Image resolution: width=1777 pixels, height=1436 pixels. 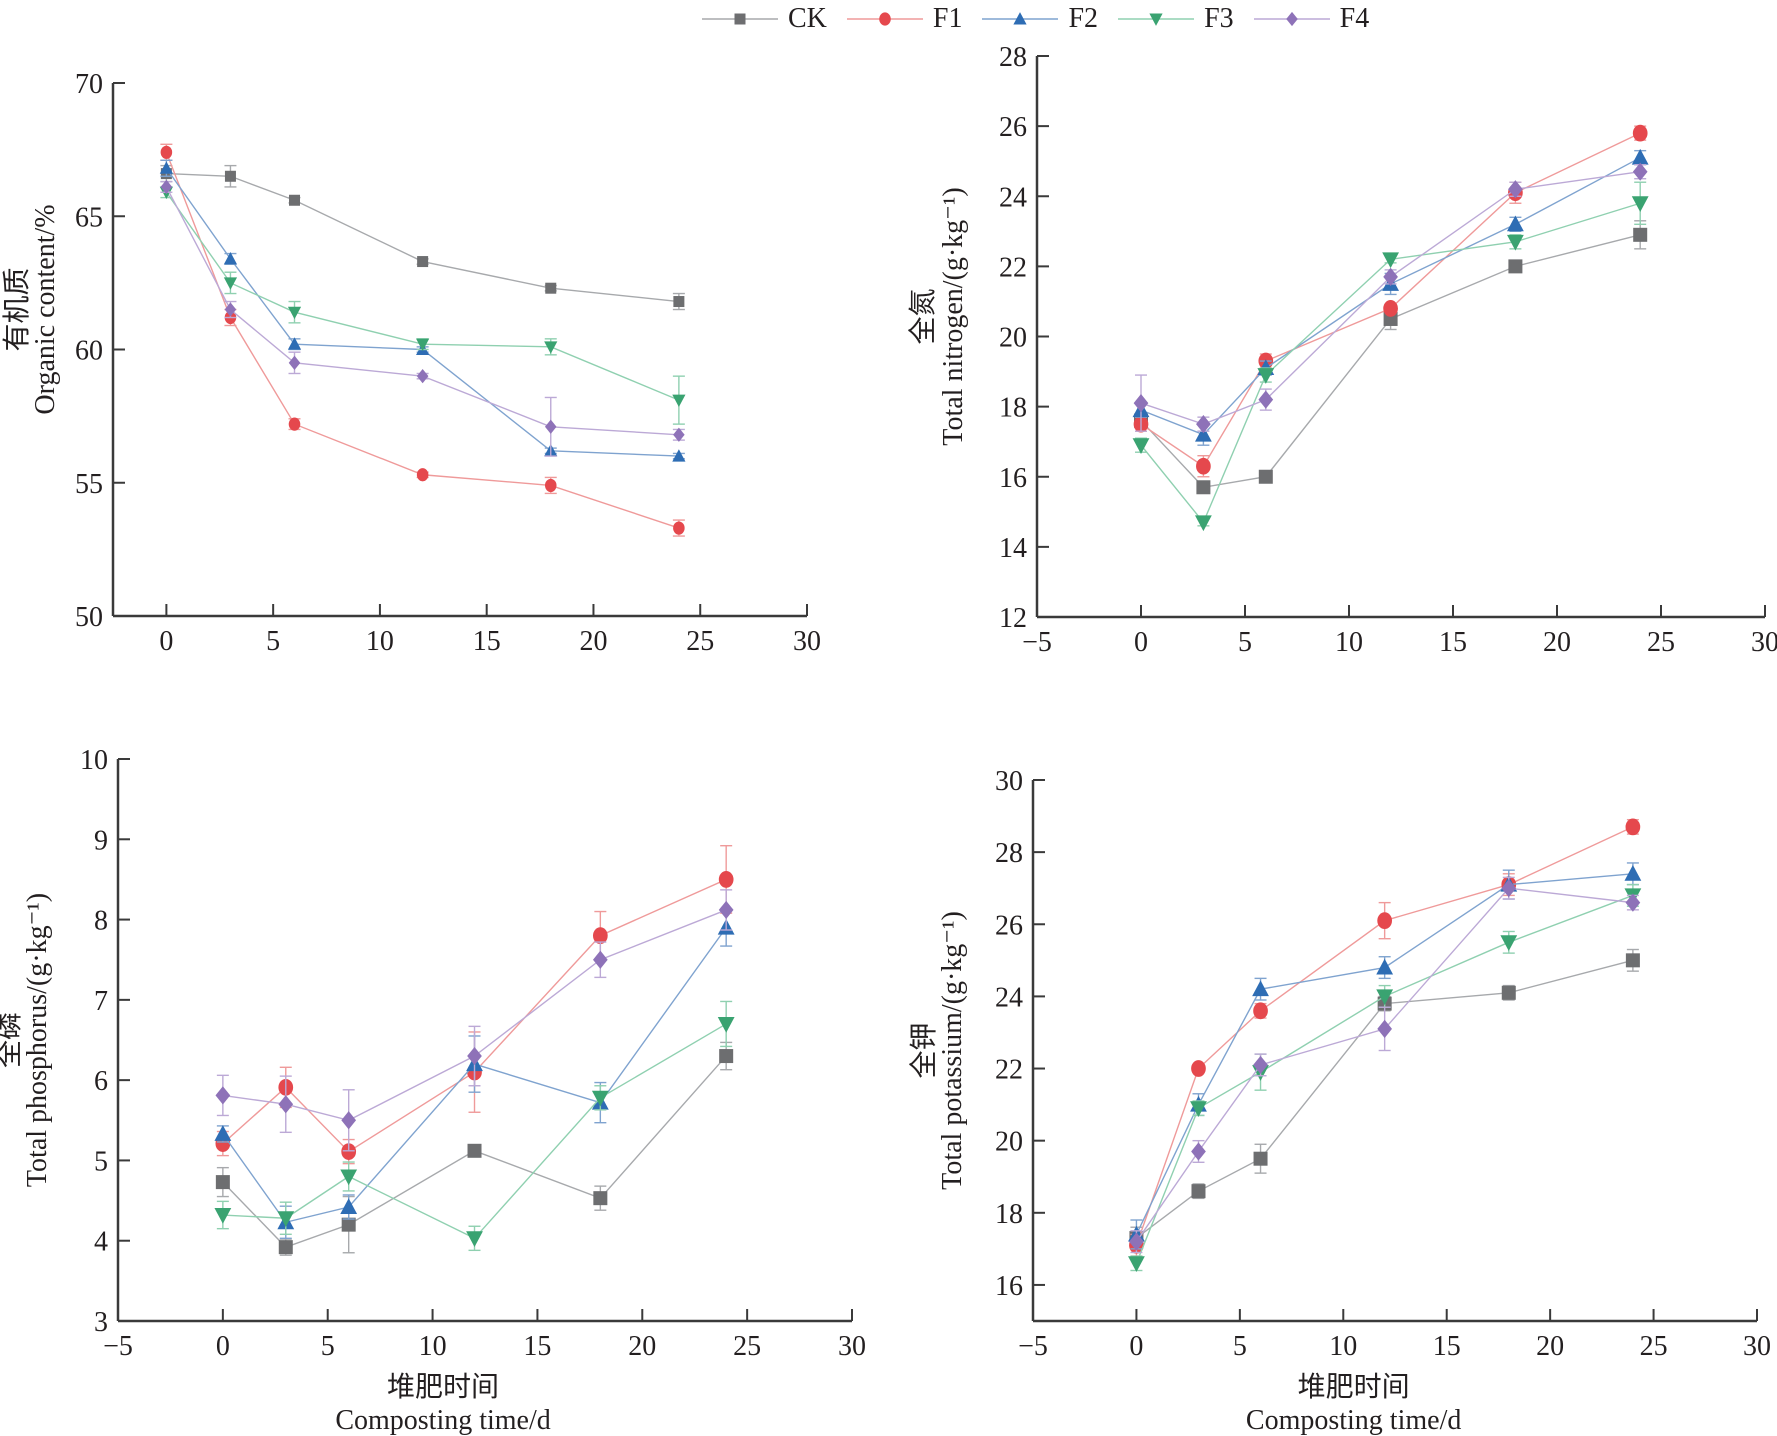 I want to click on y-tick-label: 30, so click(x=1009, y=781).